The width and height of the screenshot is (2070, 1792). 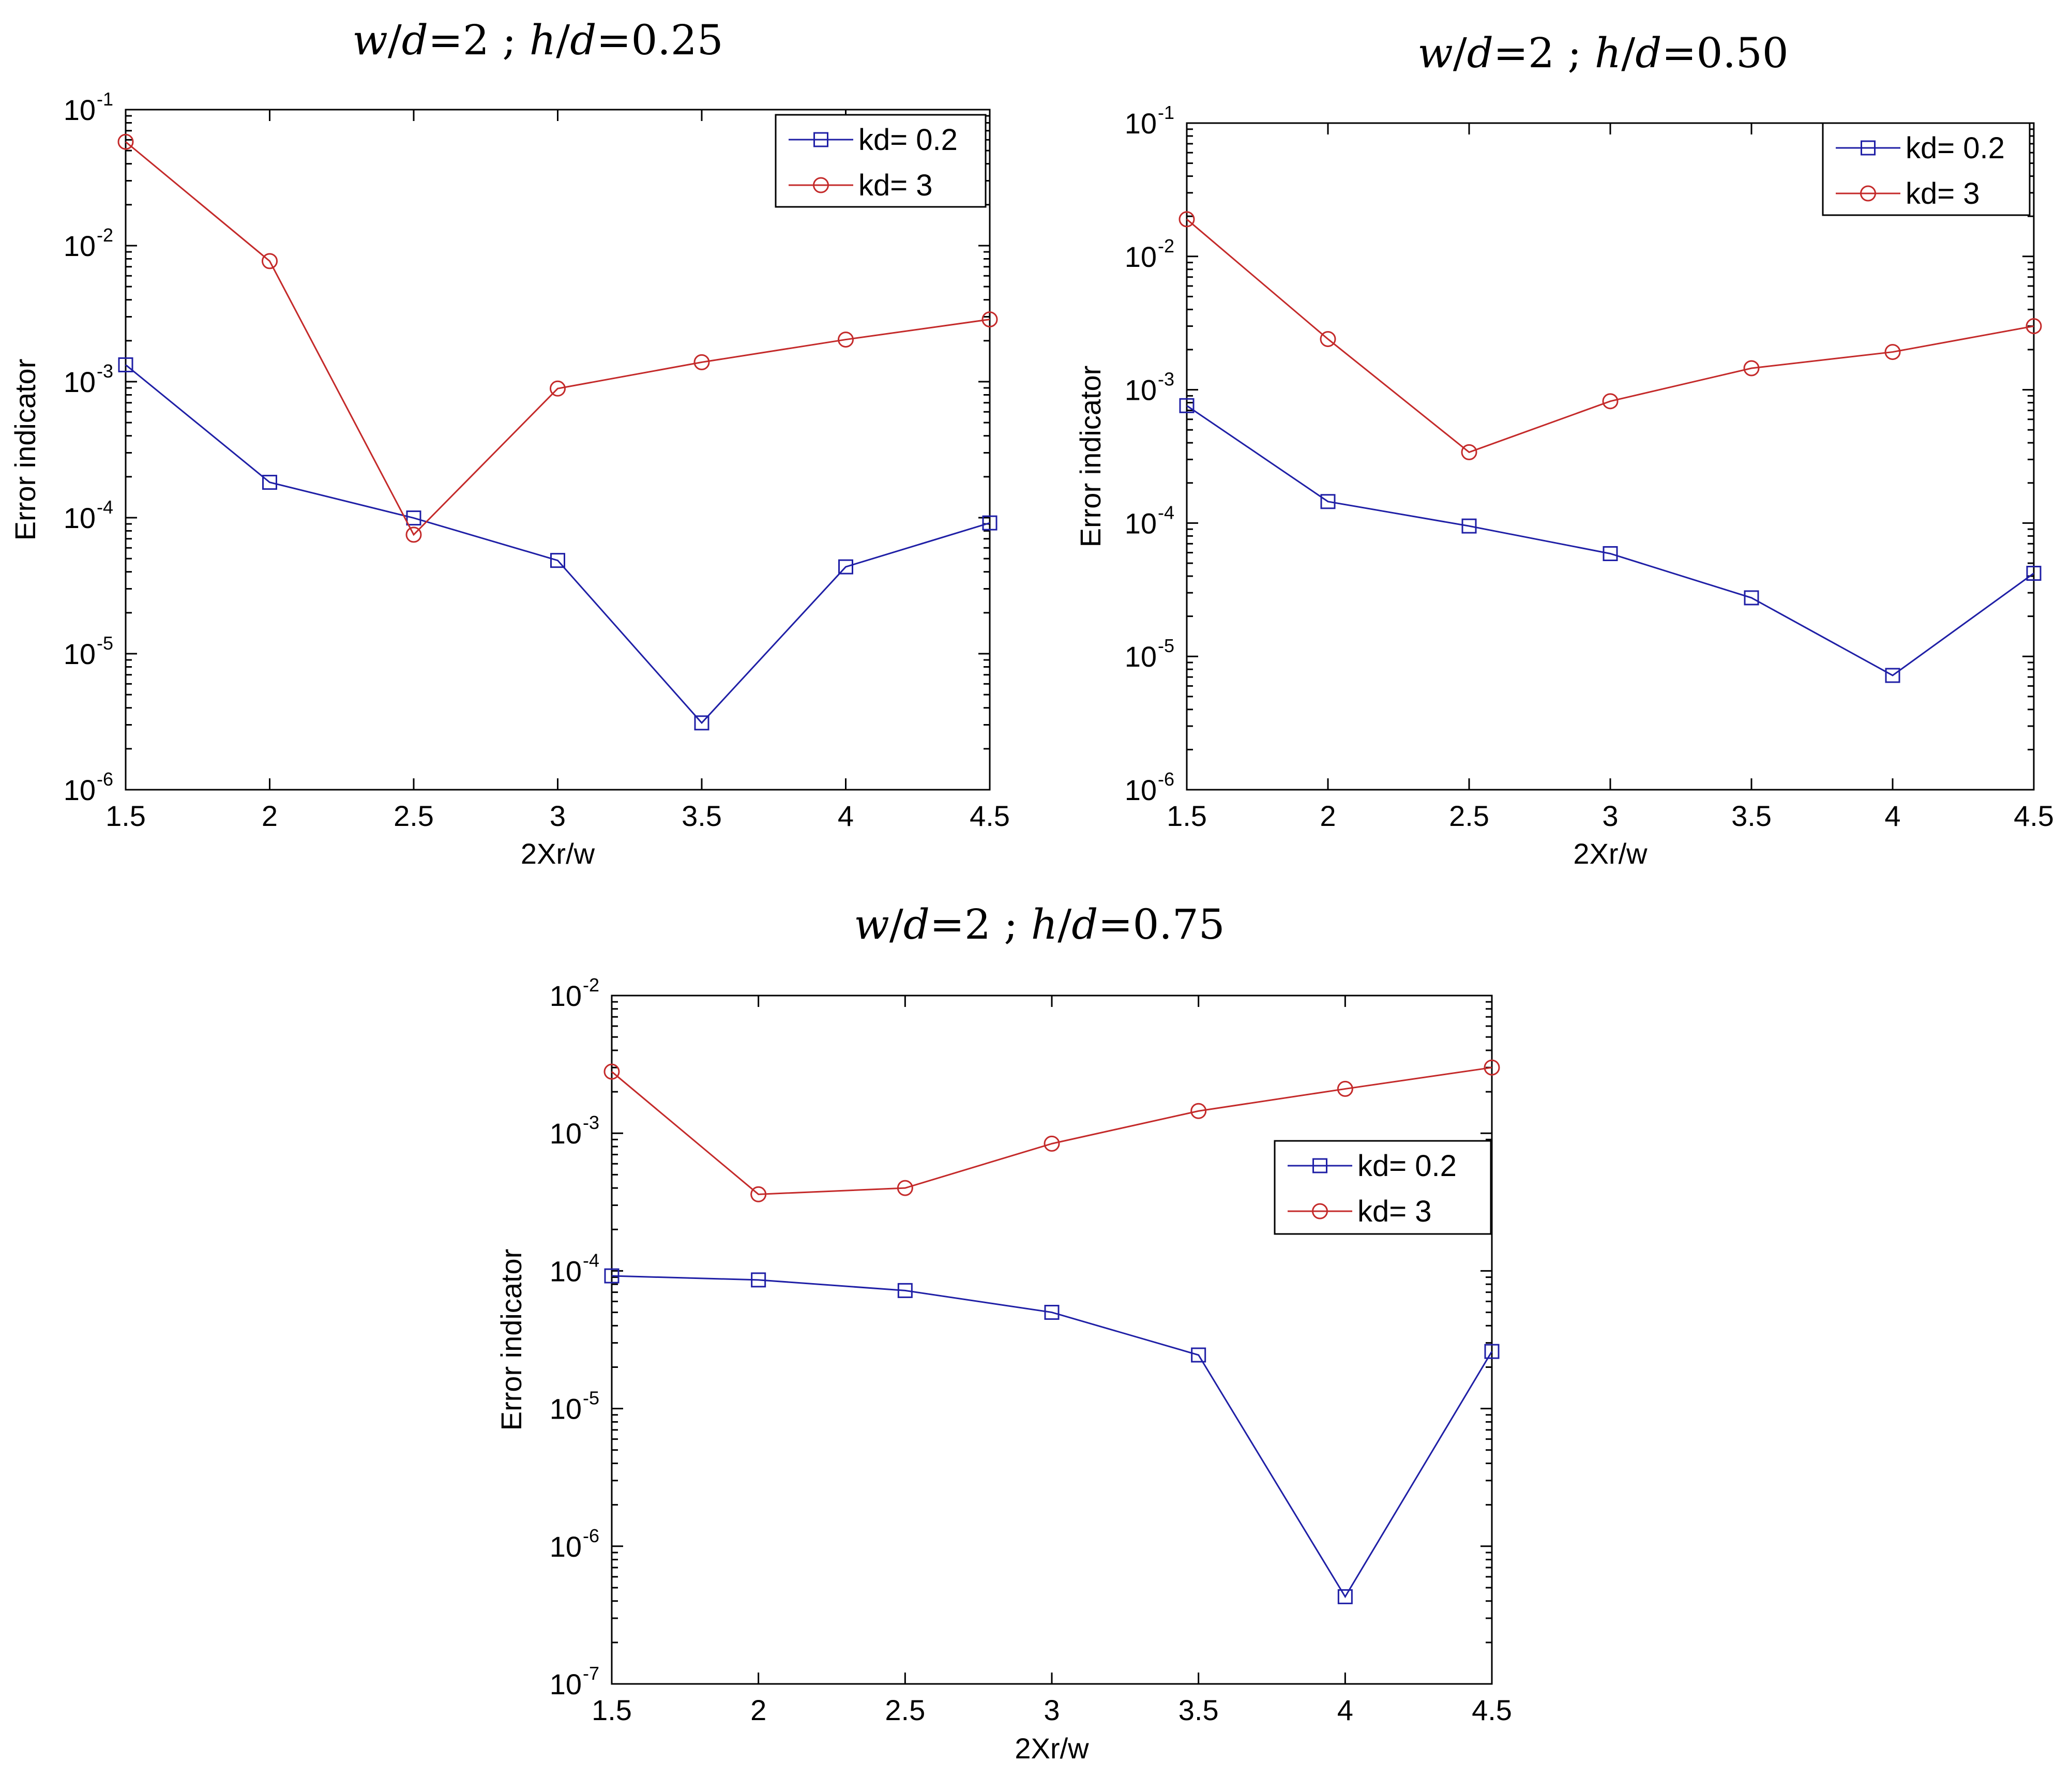 What do you see at coordinates (1161, 924) in the screenshot?
I see `chart-title-part: =0.75` at bounding box center [1161, 924].